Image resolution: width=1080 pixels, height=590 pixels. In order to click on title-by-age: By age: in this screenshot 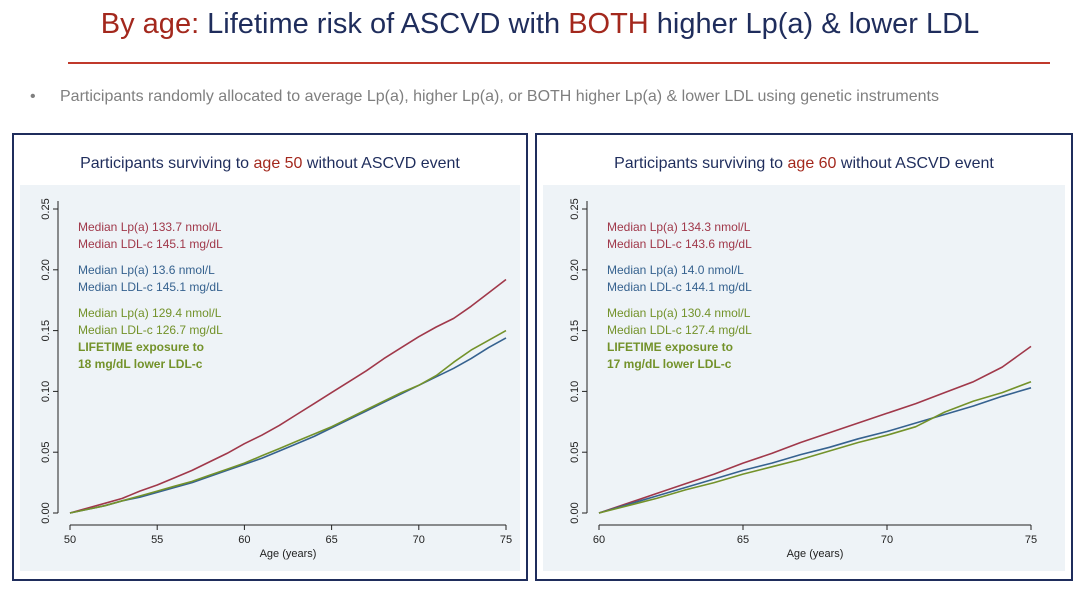, I will do `click(150, 24)`.